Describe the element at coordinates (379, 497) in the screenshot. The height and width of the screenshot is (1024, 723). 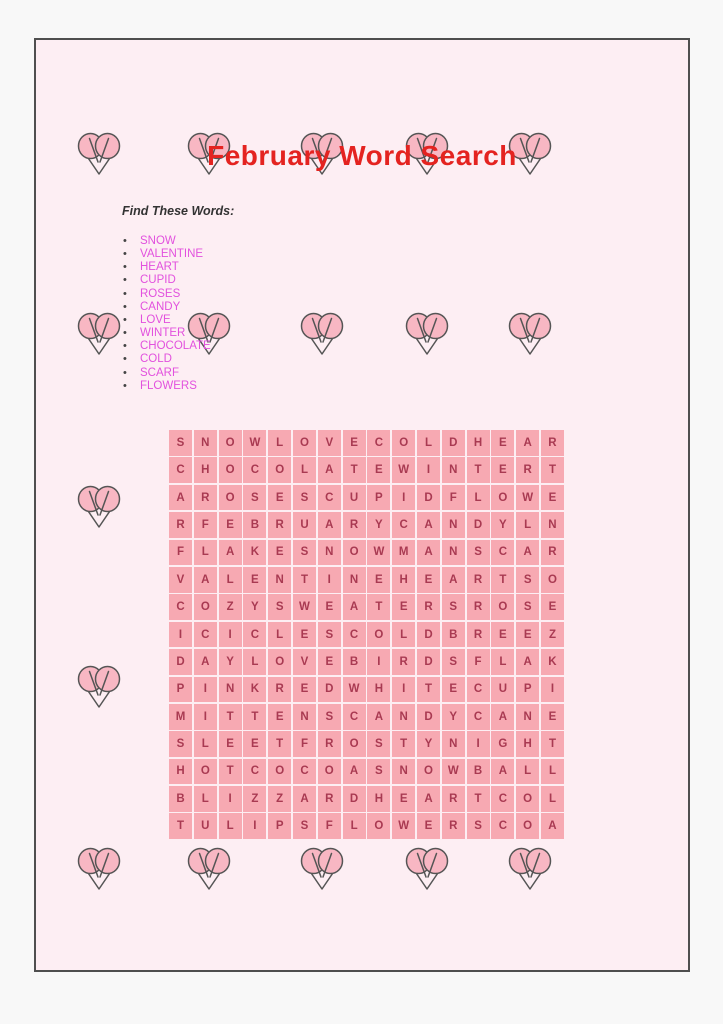
I see `grid-cell: P` at that location.